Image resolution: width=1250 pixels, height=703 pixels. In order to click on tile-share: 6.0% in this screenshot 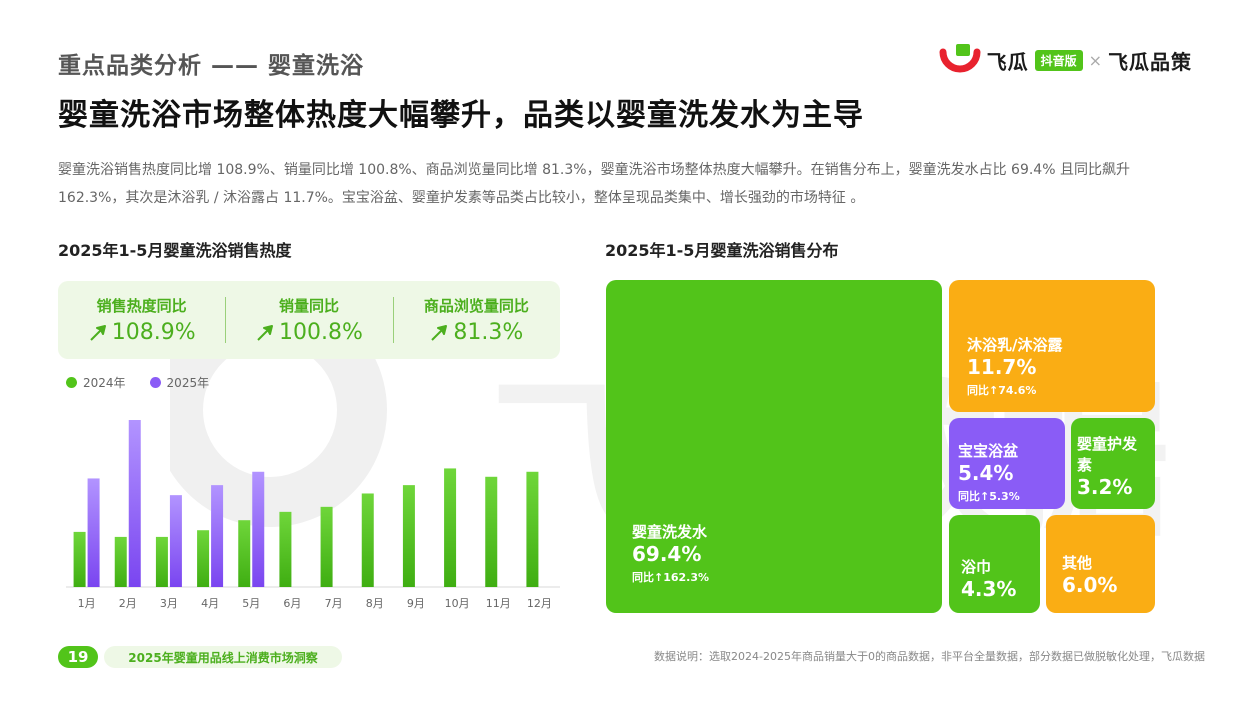, I will do `click(1090, 585)`.